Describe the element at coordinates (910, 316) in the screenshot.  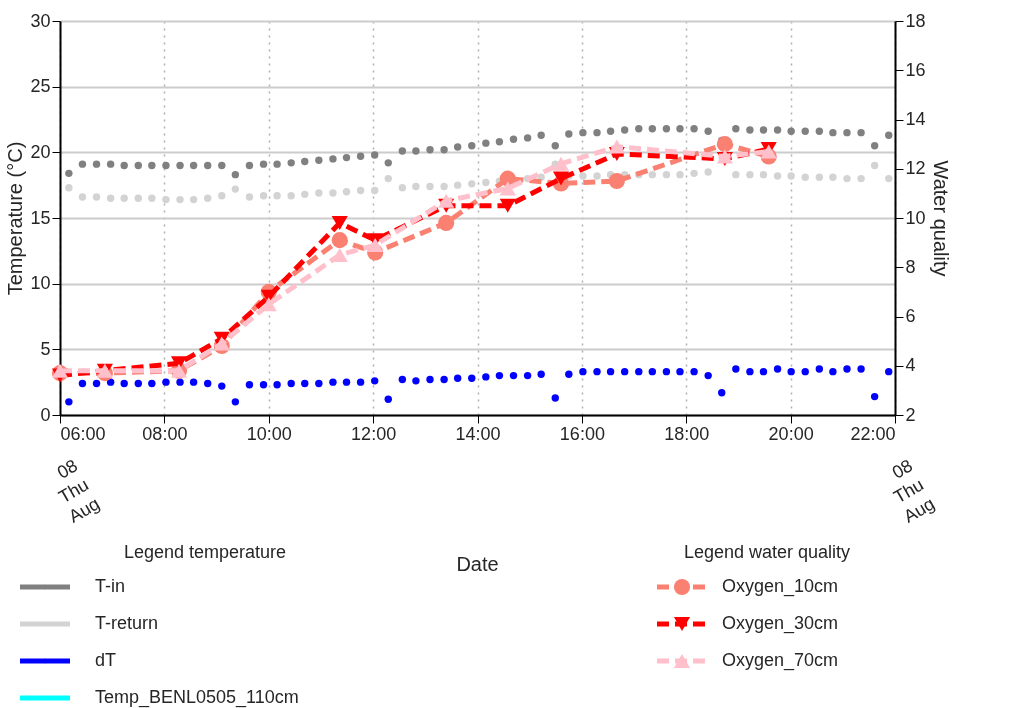
I see `y2-tick-label: 6` at that location.